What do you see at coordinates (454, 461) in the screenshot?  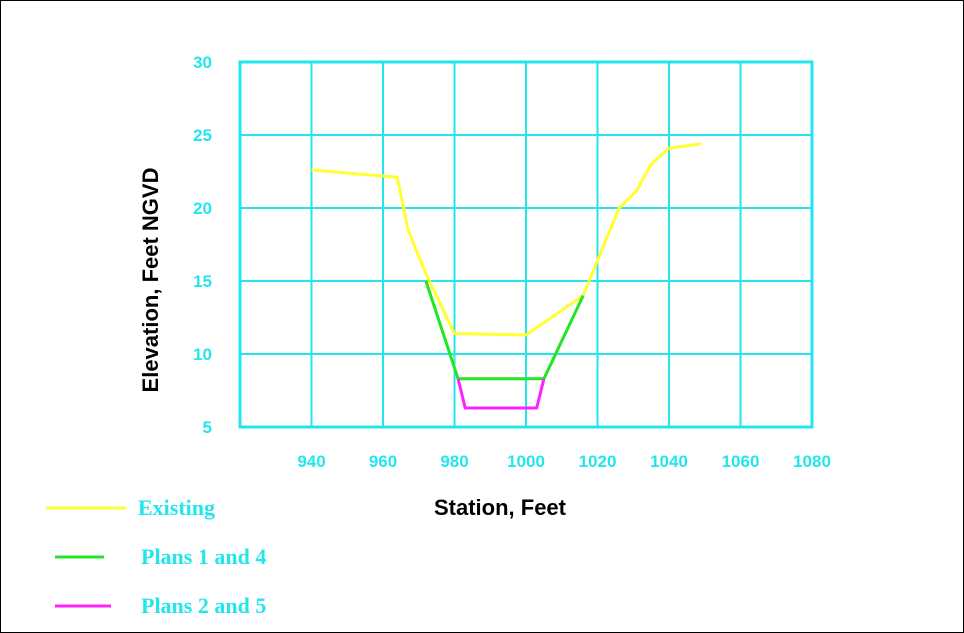 I see `x-tick-label-980: 980` at bounding box center [454, 461].